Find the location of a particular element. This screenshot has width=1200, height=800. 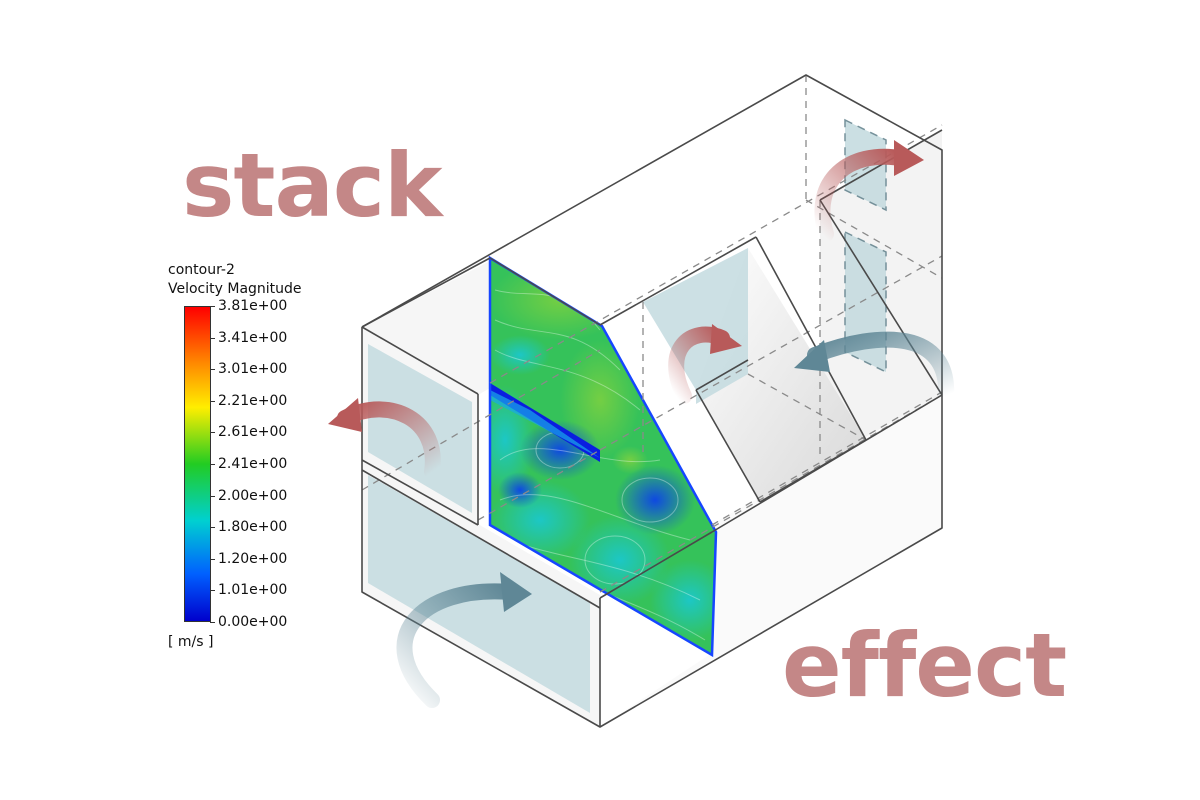

legend-tick-label: 3.41e+00 is located at coordinates (253, 337).